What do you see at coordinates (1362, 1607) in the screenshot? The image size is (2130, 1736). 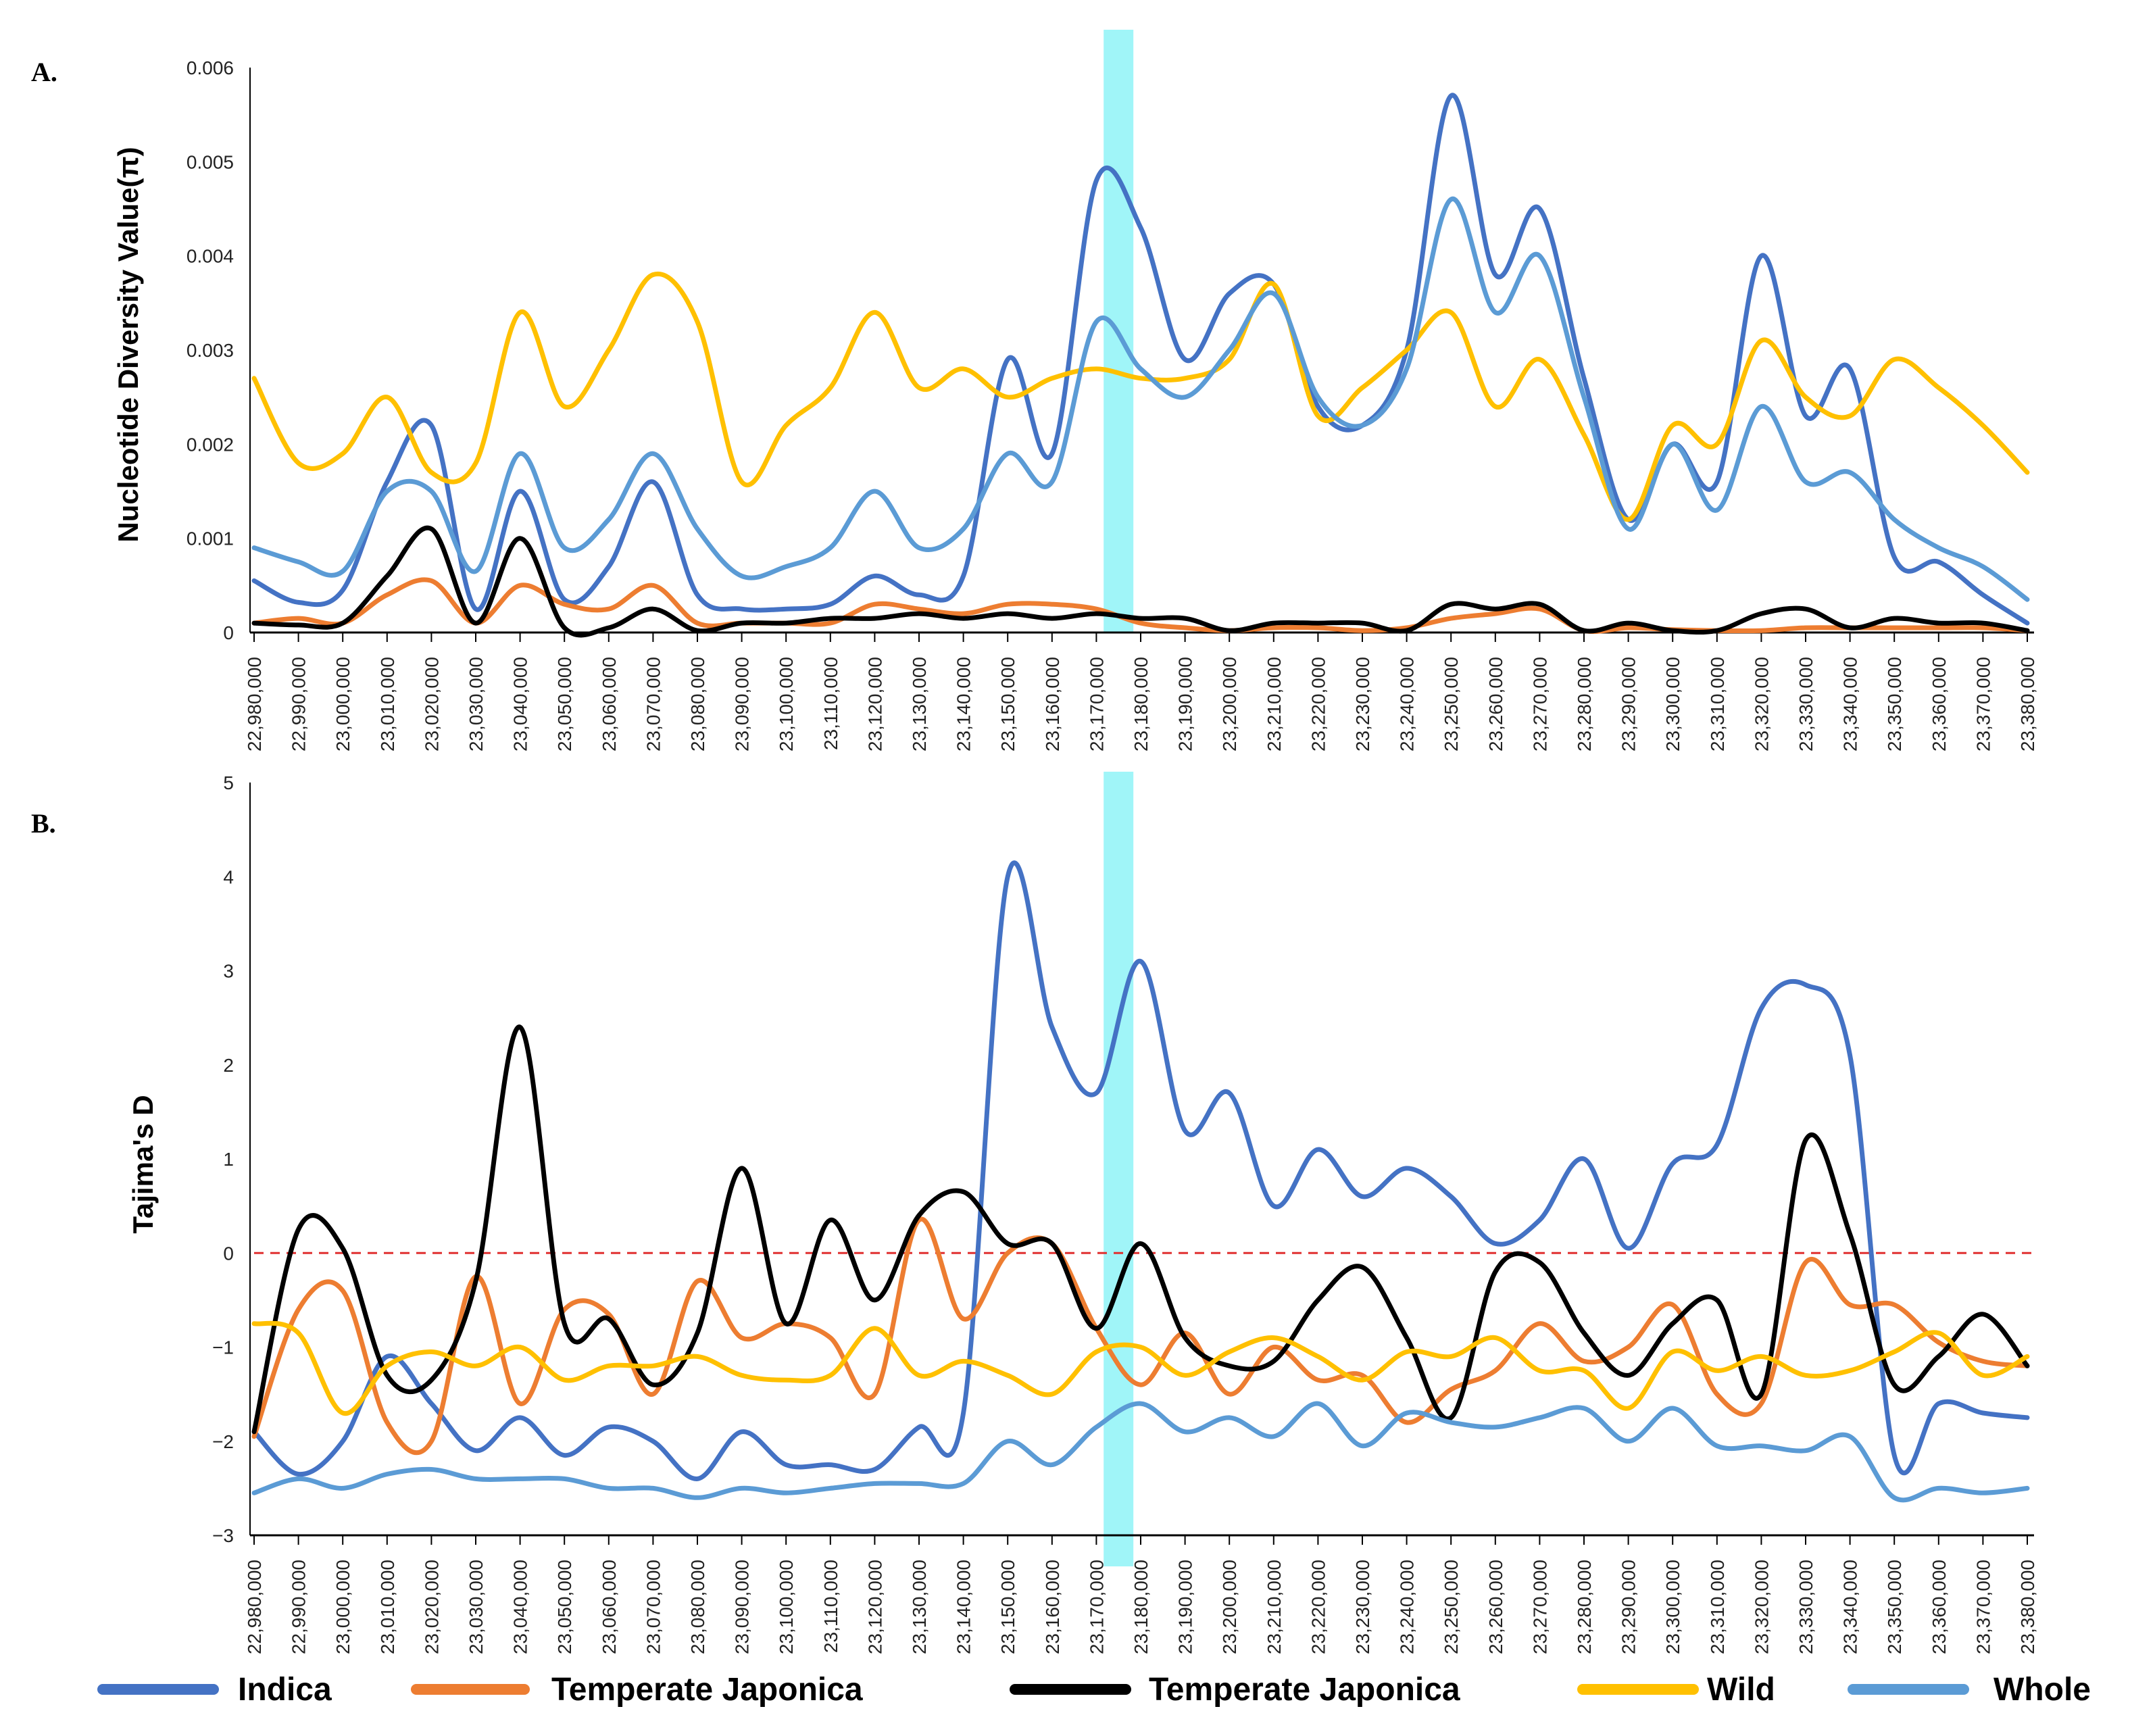 I see `x-tick-label: 23,230,000` at bounding box center [1362, 1607].